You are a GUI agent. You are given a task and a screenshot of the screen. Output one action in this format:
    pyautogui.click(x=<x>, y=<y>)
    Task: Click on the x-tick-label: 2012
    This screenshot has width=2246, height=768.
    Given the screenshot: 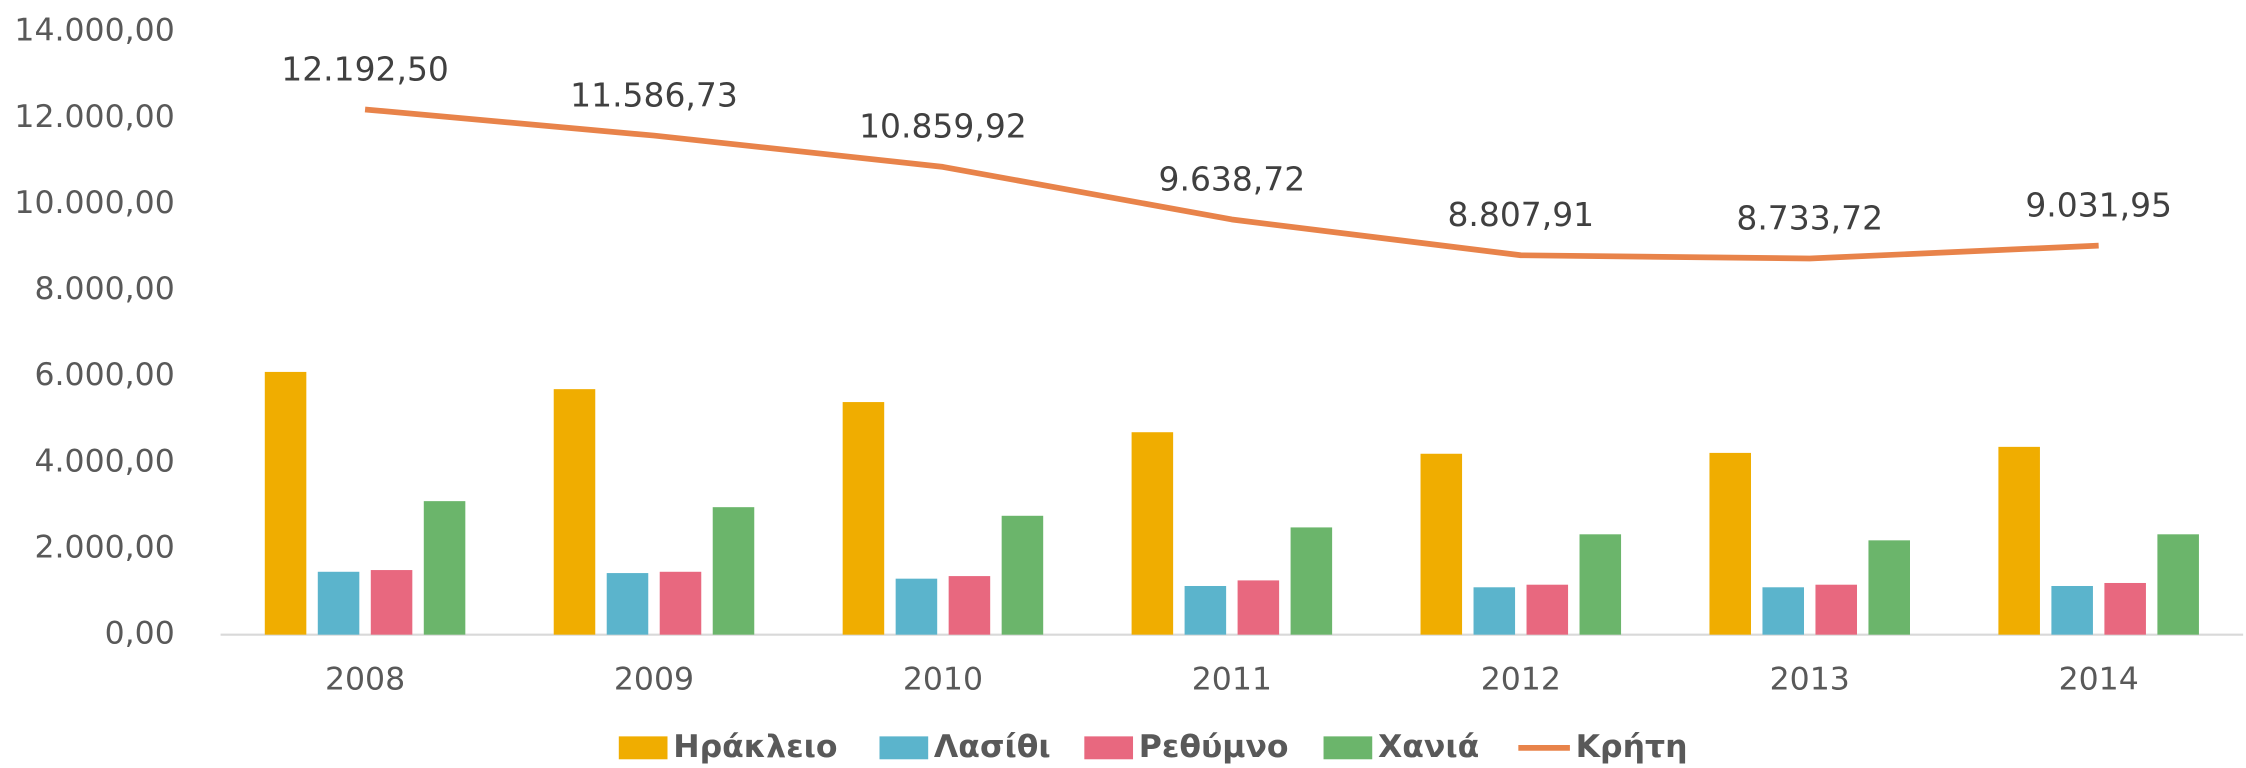 What is the action you would take?
    pyautogui.click(x=1521, y=680)
    